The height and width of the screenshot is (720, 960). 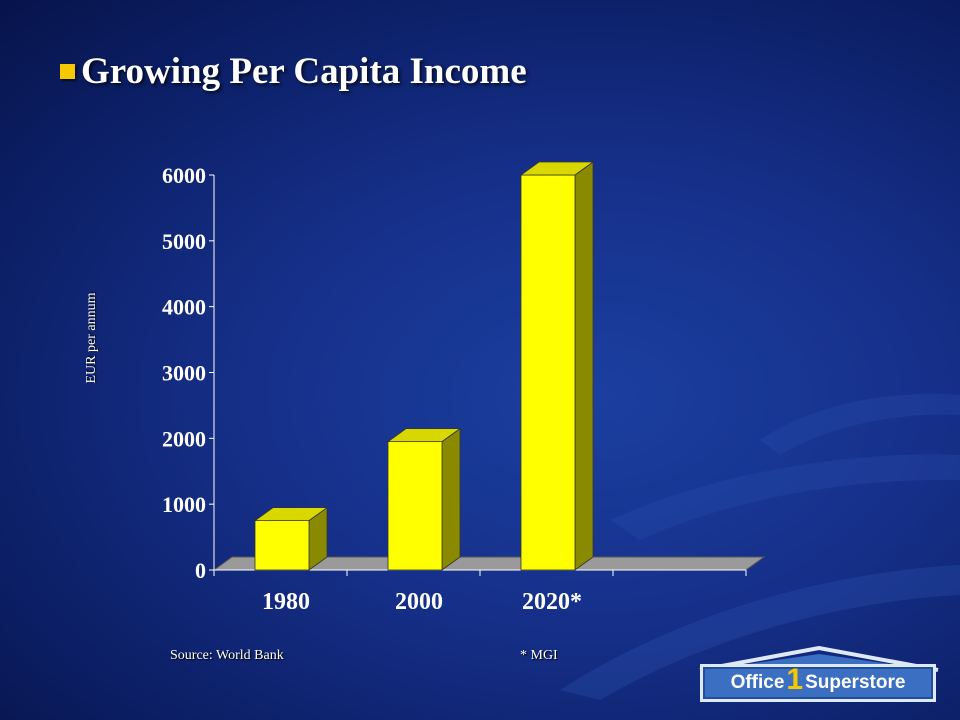 I want to click on logo-text-number: 1, so click(x=795, y=679).